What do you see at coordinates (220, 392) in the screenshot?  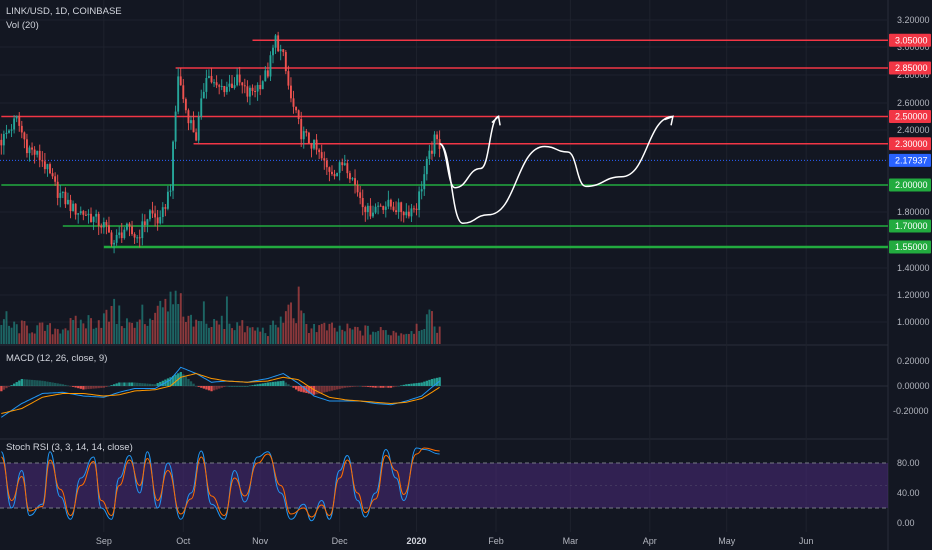 I see `macd-line` at bounding box center [220, 392].